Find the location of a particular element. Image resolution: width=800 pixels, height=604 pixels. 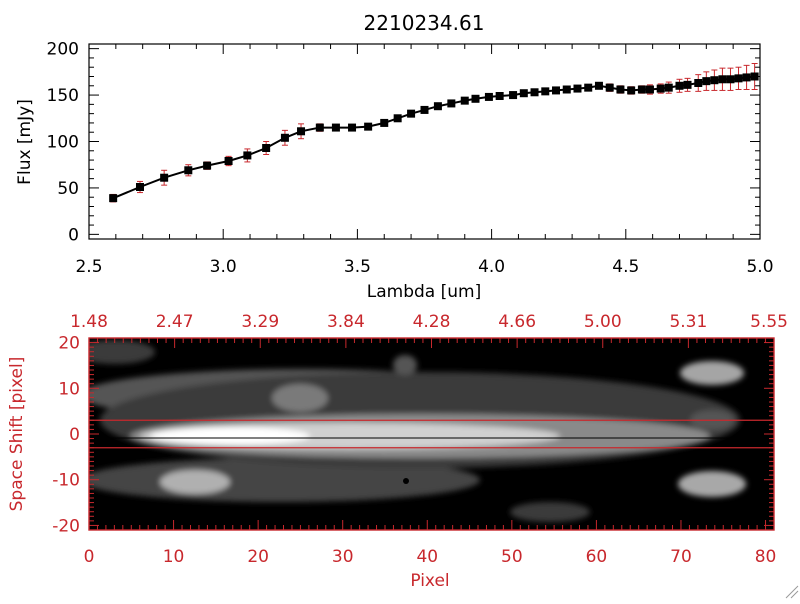

wavelength-tick-label: 3.29 is located at coordinates (260, 322).